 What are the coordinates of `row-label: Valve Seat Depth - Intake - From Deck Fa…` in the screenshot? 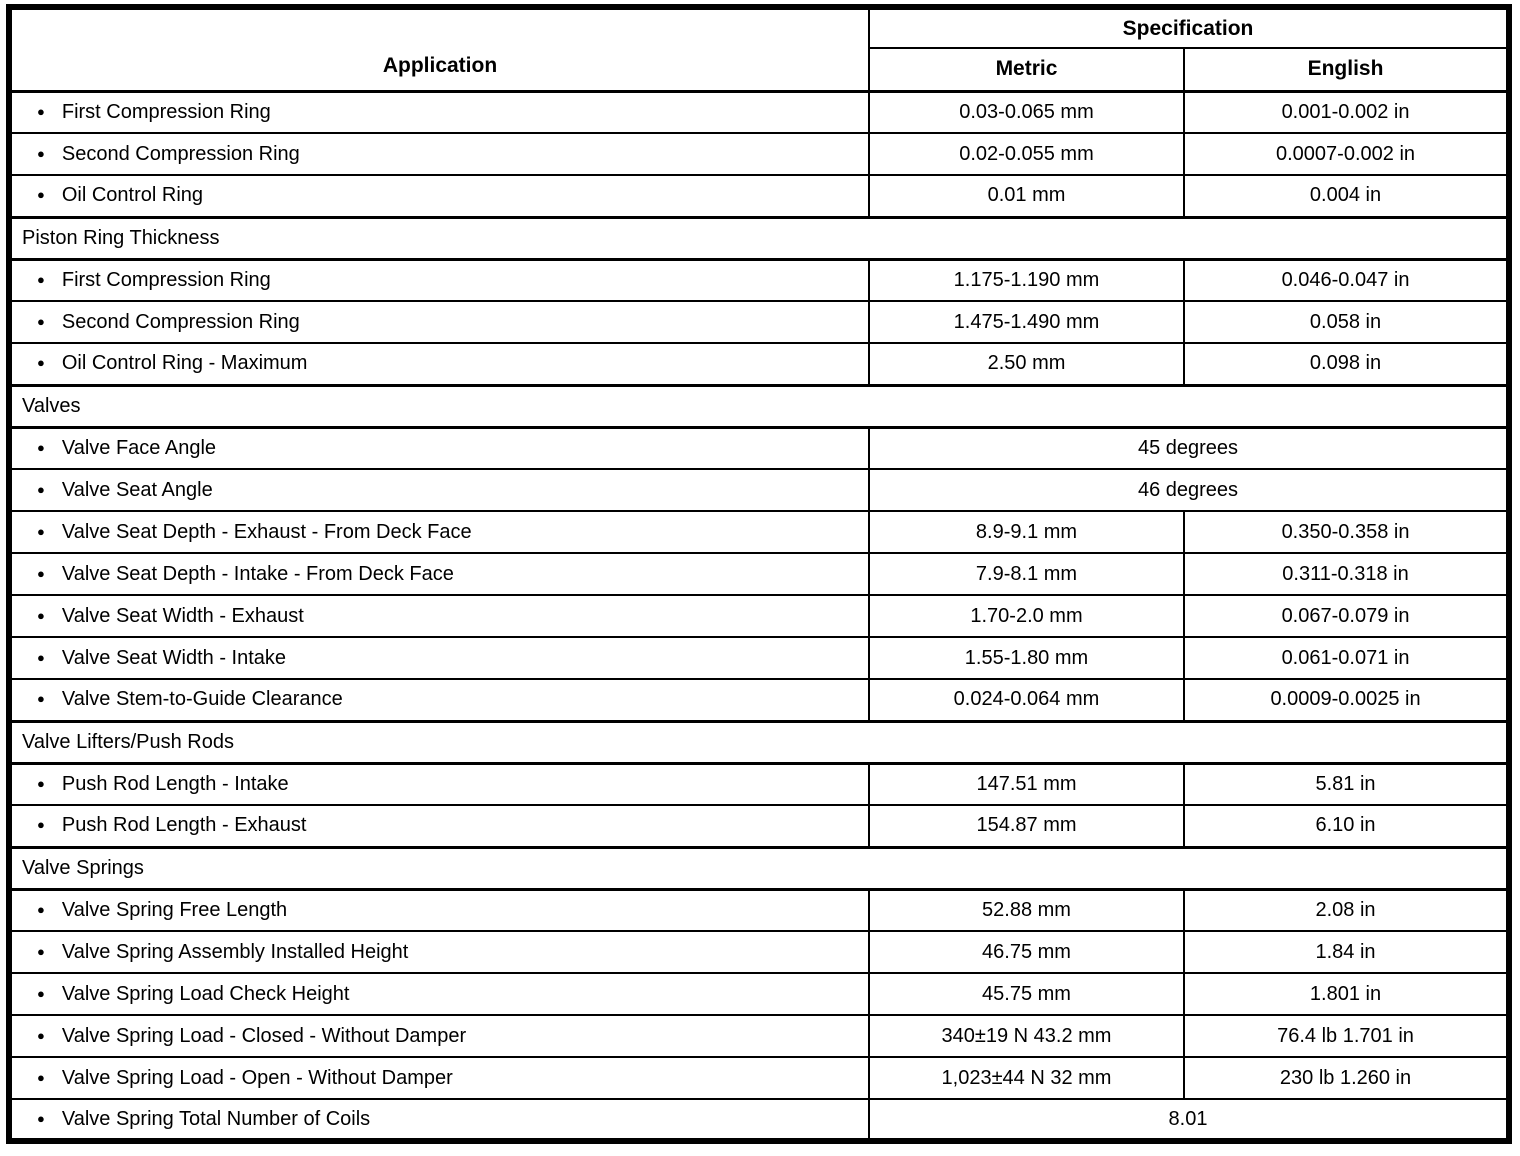 It's located at (257, 573).